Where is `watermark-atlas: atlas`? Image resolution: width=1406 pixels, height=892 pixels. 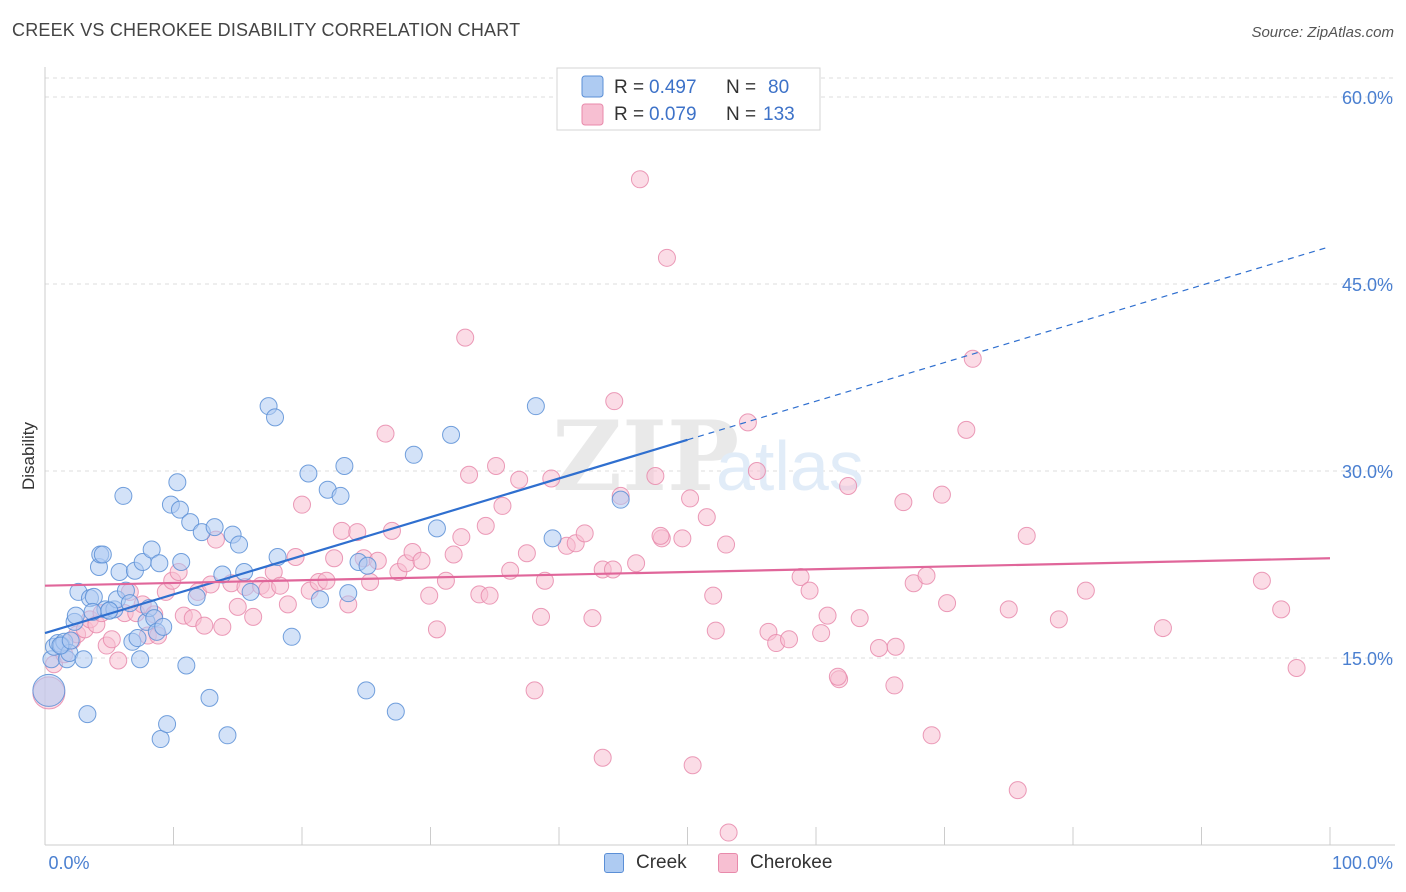 watermark-atlas: atlas is located at coordinates (790, 466).